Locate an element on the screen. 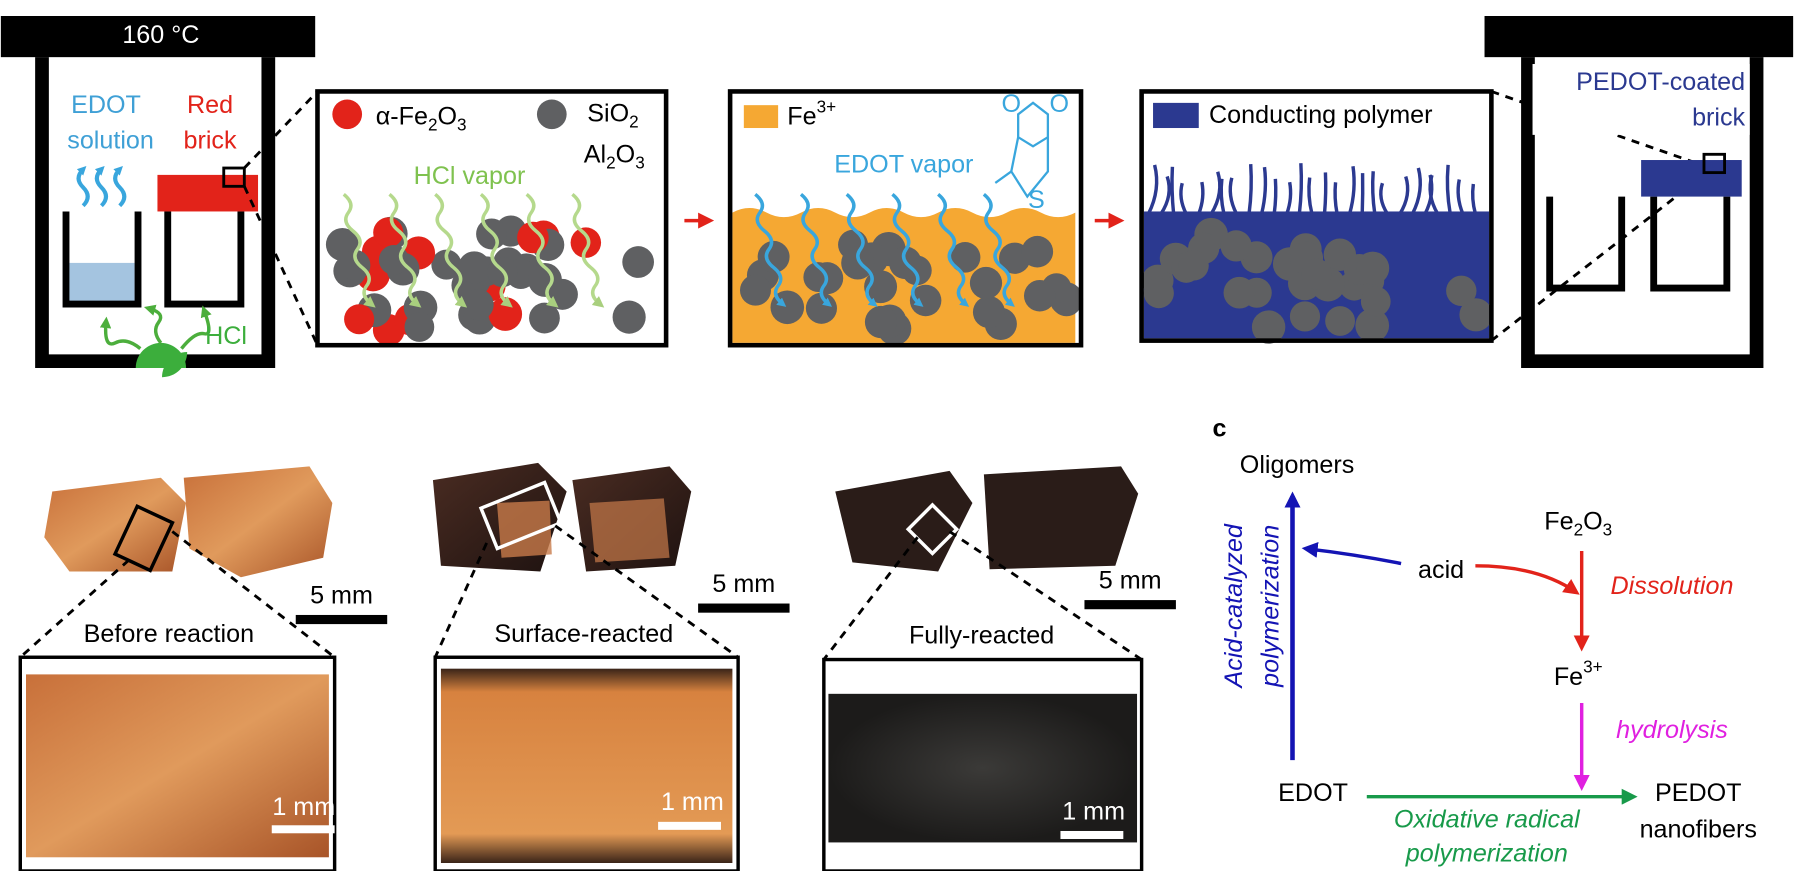  node-label: Fe2O3 is located at coordinates (1578, 523).